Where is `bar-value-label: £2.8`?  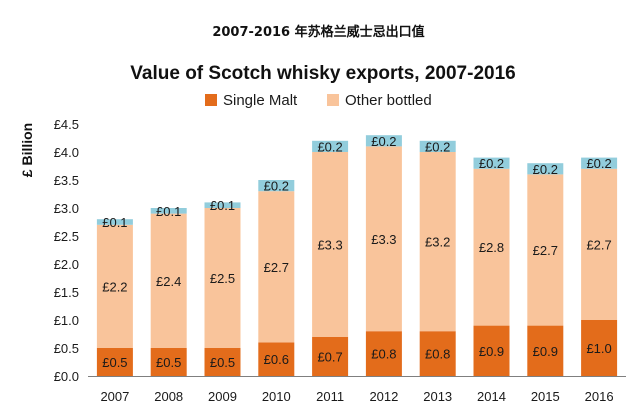 bar-value-label: £2.8 is located at coordinates (491, 247).